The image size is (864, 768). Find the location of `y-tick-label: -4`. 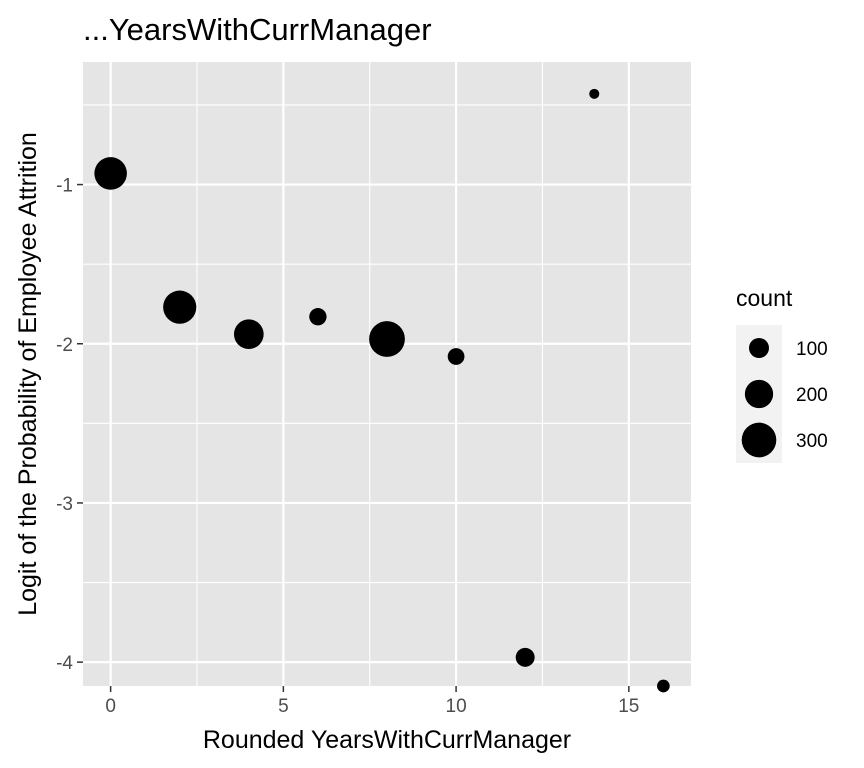

y-tick-label: -4 is located at coordinates (64, 663).